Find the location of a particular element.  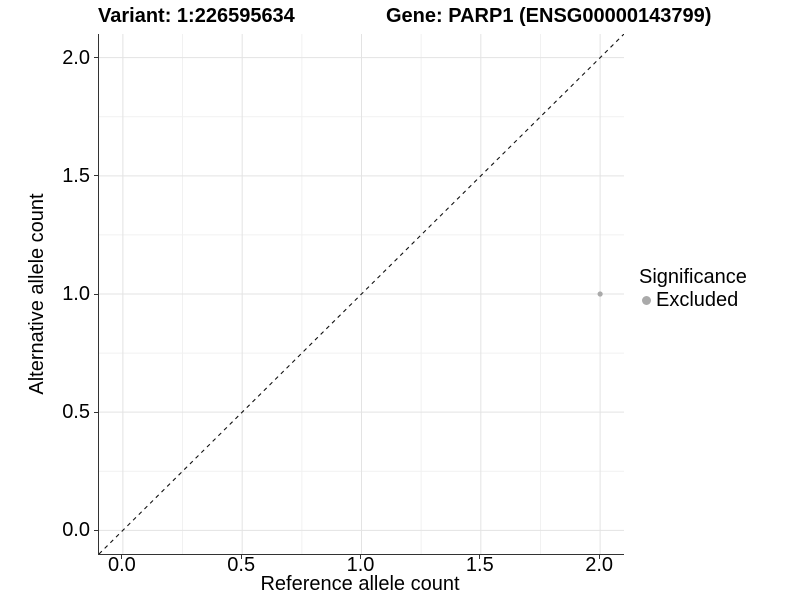

legend-title: Significance is located at coordinates (693, 277).